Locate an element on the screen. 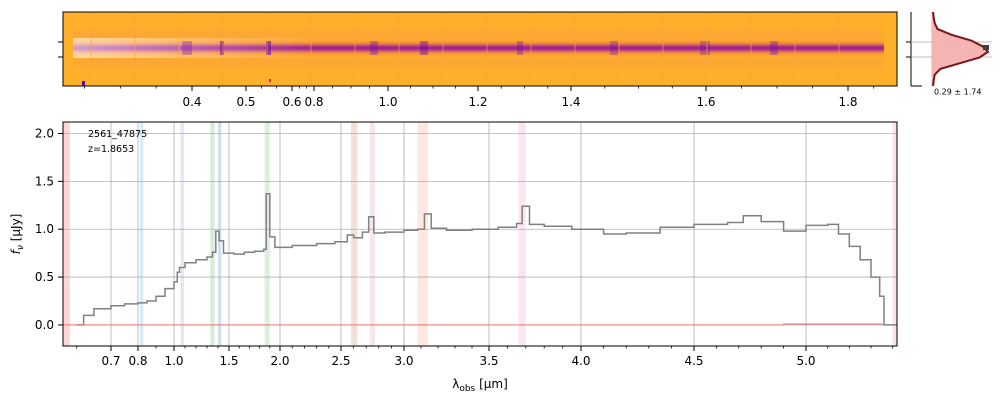  spectrum-2d-xtick-label-1: 0.5 is located at coordinates (245, 102).